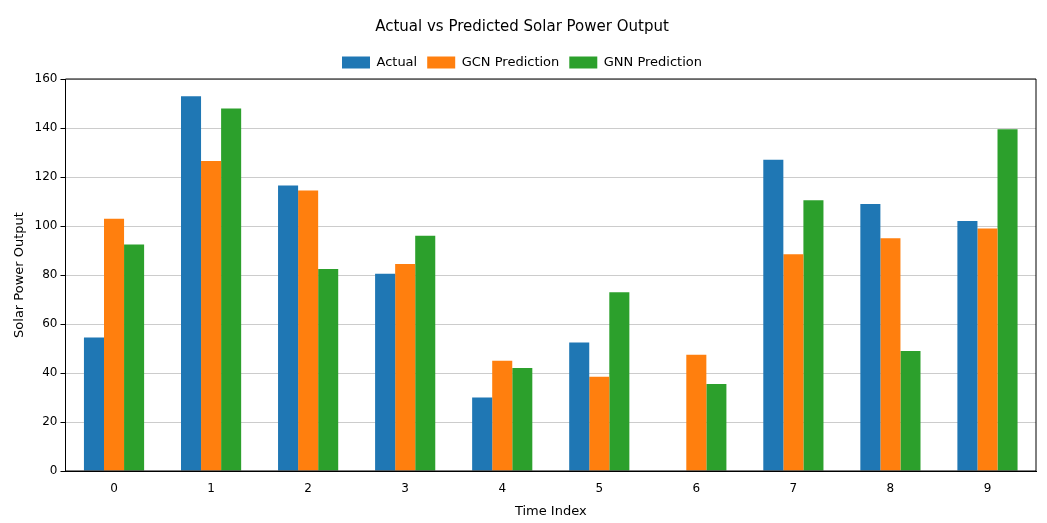 This screenshot has width=1047, height=523. I want to click on y-tick-label: 100, so click(46, 225).